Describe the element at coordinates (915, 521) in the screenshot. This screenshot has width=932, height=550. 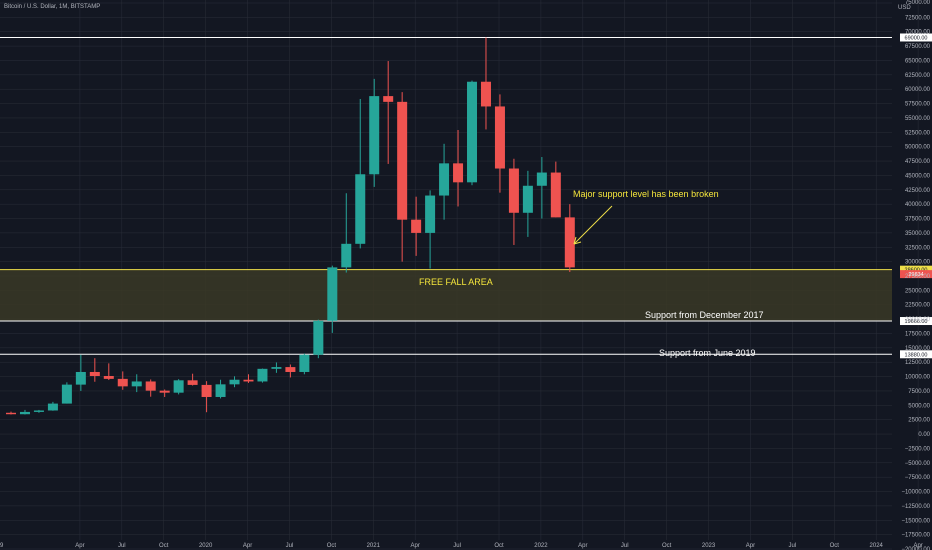
I see `y-tick-label: −15000.00` at that location.